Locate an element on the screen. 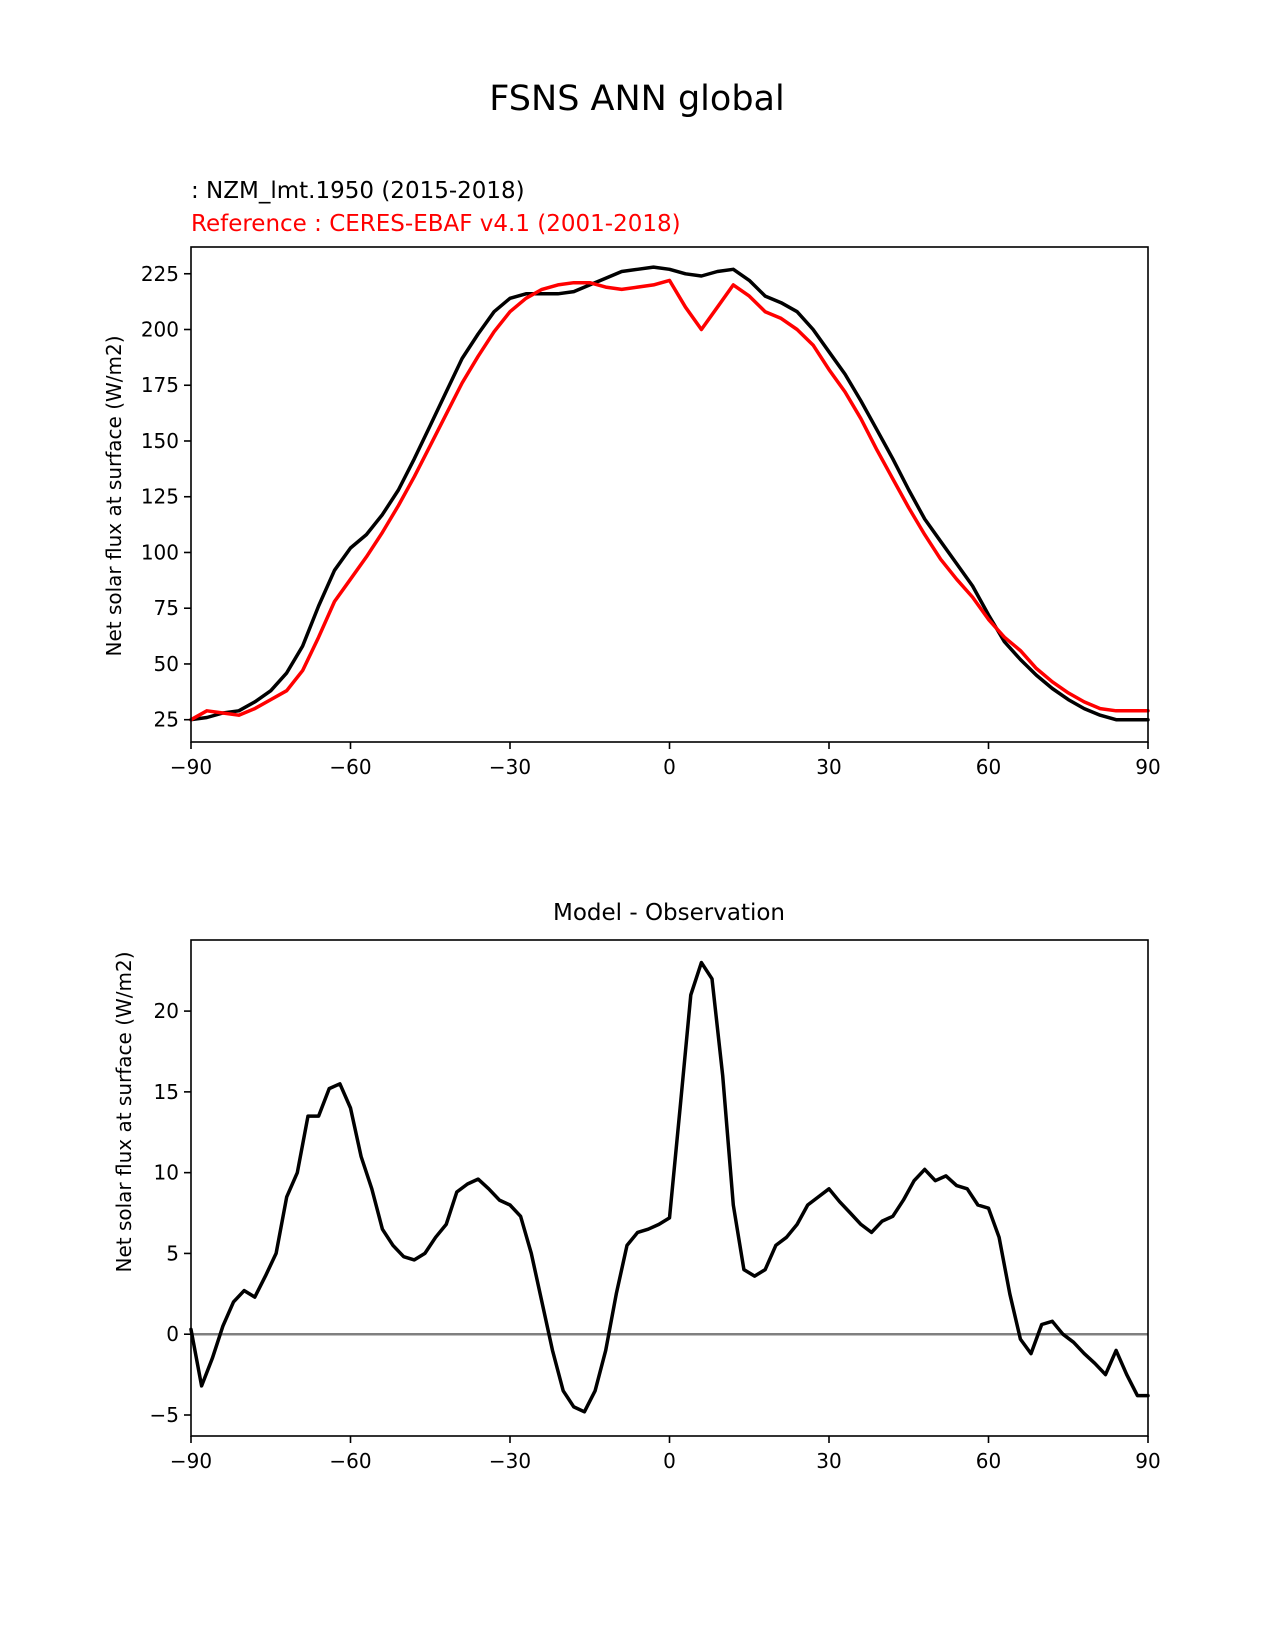 This screenshot has height=1650, width=1275. y-tick-label: 25 is located at coordinates (166, 720).